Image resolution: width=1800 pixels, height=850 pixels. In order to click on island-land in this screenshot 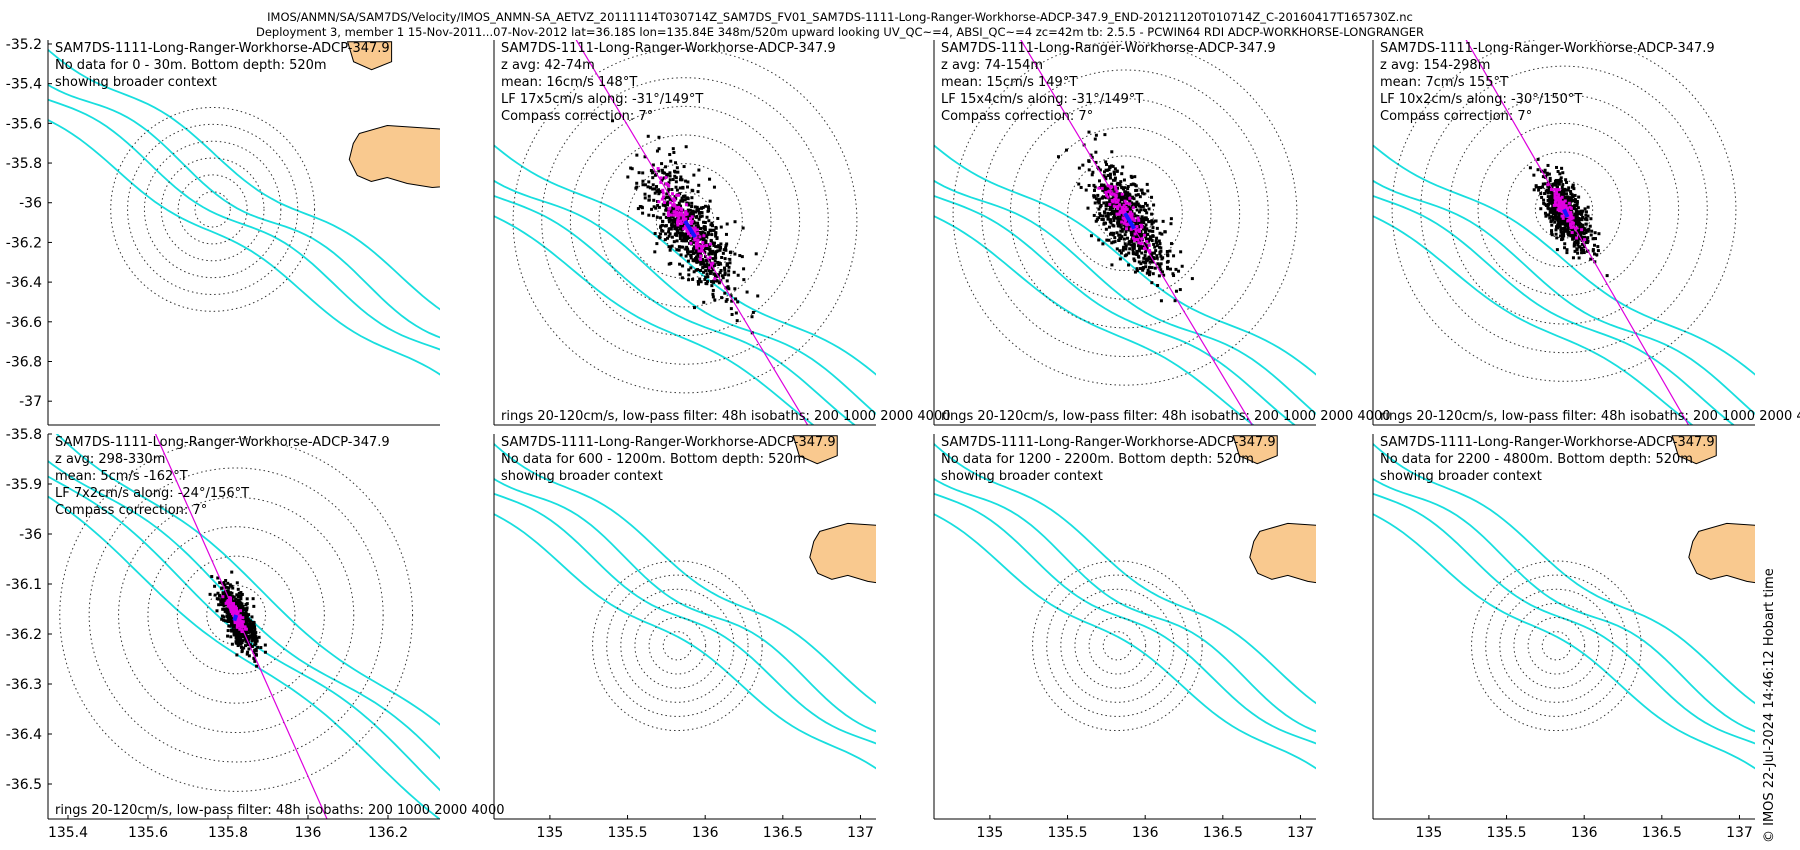, I will do `click(394, 156)`.